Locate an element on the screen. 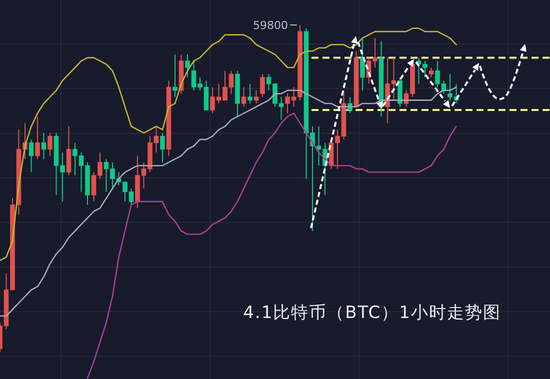  title: 4.1比特币（BTC）1小时走势图 is located at coordinates (372, 313).